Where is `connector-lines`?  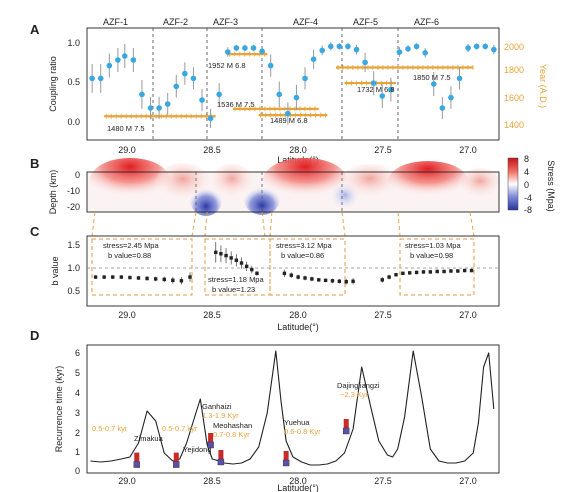
connector-lines is located at coordinates (283, 224).